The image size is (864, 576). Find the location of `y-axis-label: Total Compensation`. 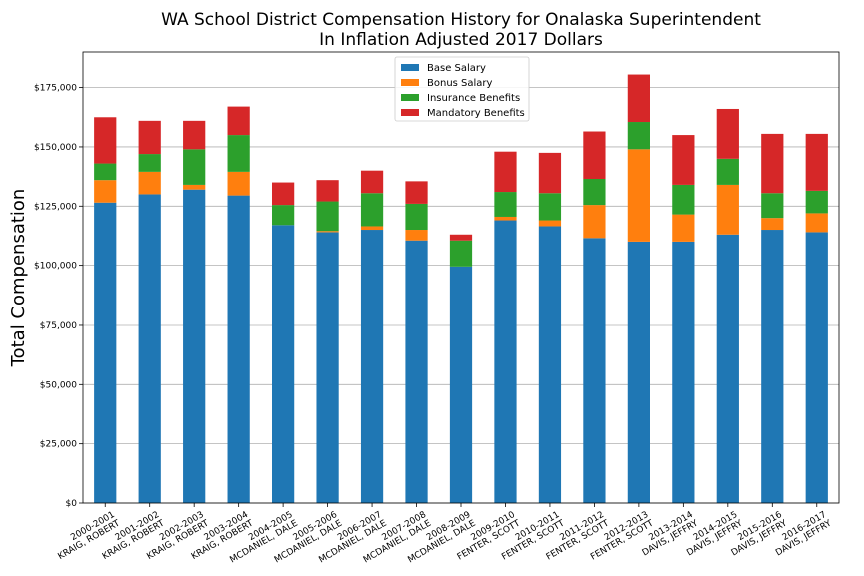

y-axis-label: Total Compensation is located at coordinates (18, 278).